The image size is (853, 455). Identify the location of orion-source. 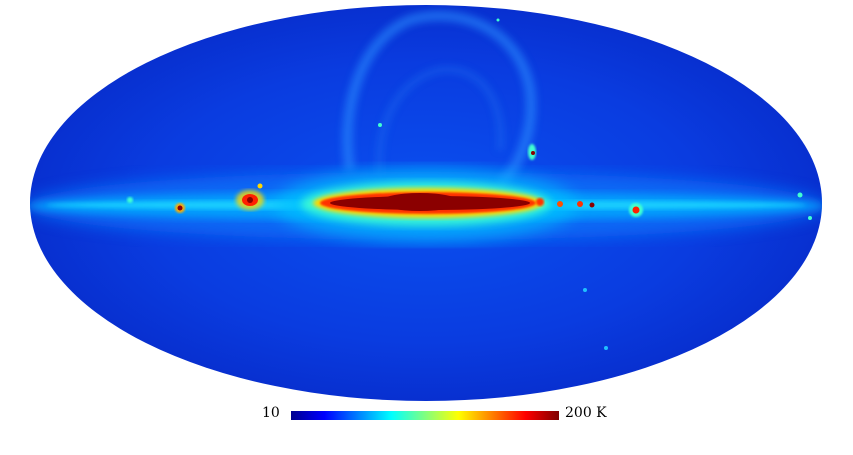
(636, 210).